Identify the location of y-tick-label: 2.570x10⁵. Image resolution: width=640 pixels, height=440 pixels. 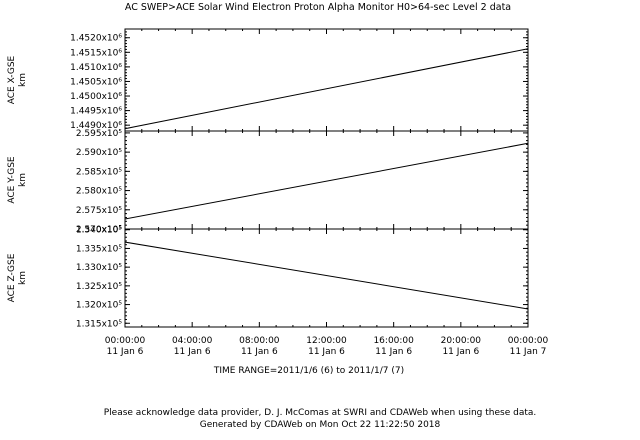
(99, 230).